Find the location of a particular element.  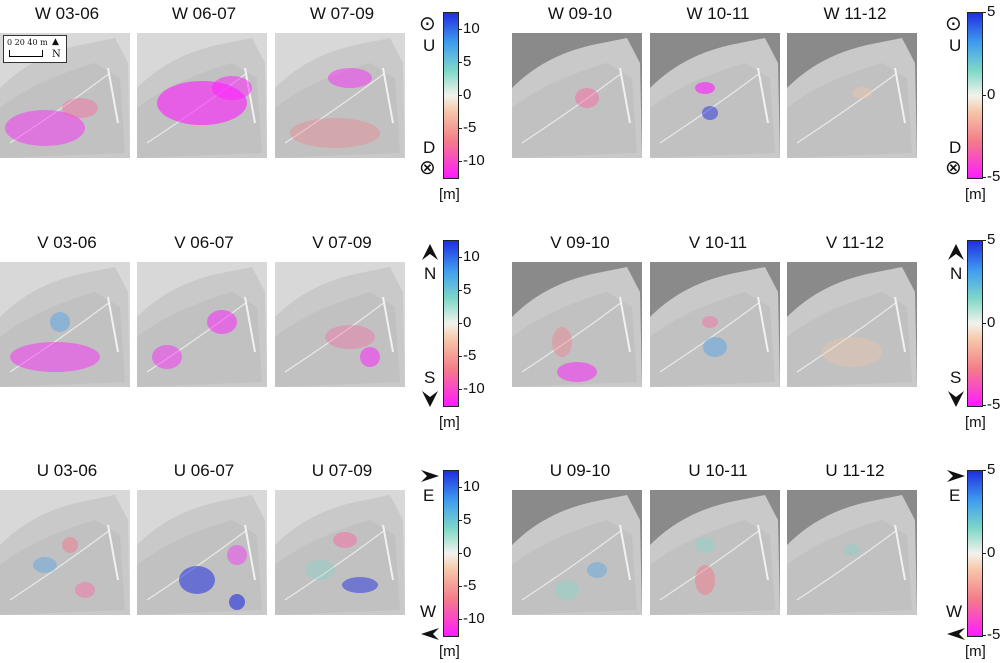

dir-south-label-left: S is located at coordinates (430, 377).